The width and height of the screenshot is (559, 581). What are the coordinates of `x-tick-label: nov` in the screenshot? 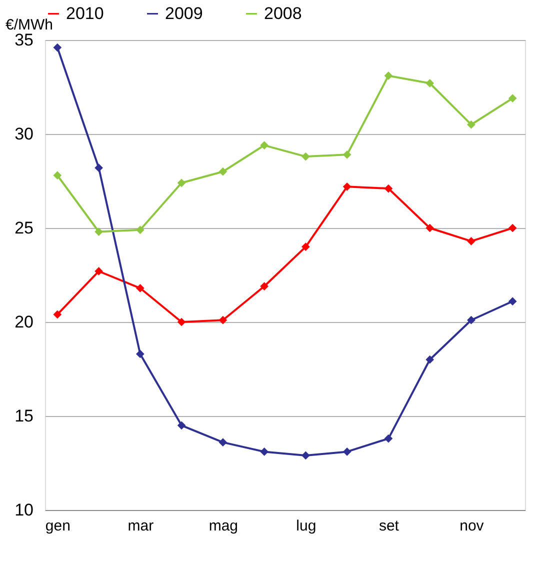 It's located at (472, 526).